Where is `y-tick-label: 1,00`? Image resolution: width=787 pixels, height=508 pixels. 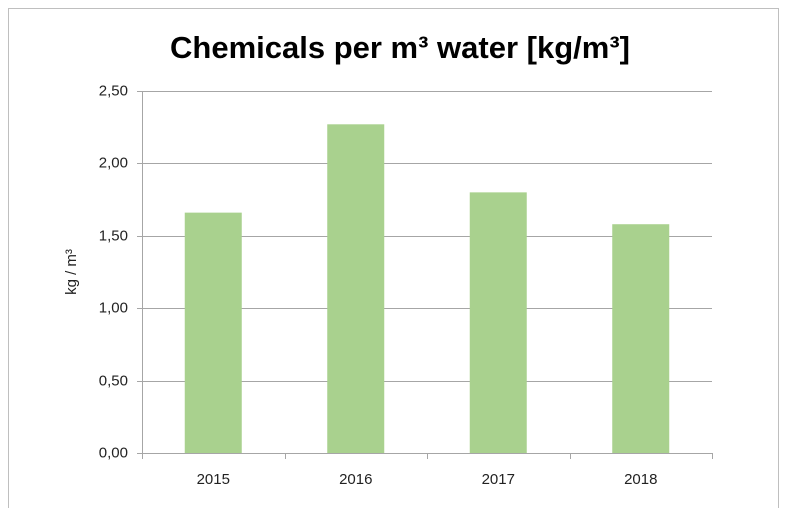
y-tick-label: 1,00 is located at coordinates (113, 307).